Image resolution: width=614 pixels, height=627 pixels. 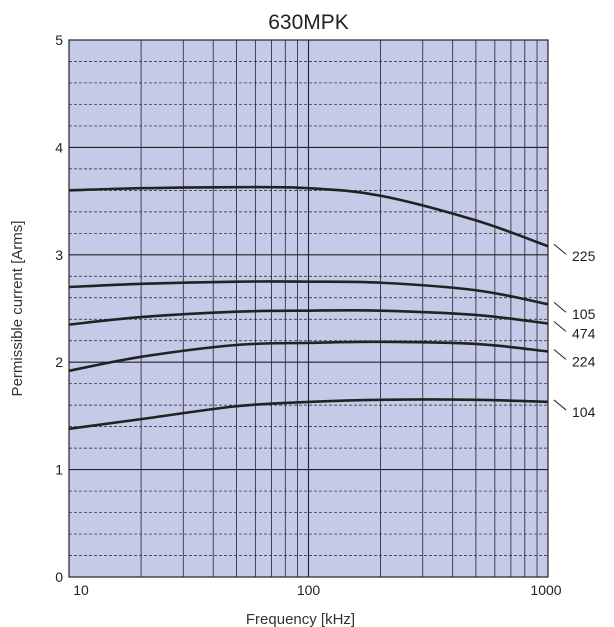 I want to click on series-label-105: 105, so click(x=584, y=314).